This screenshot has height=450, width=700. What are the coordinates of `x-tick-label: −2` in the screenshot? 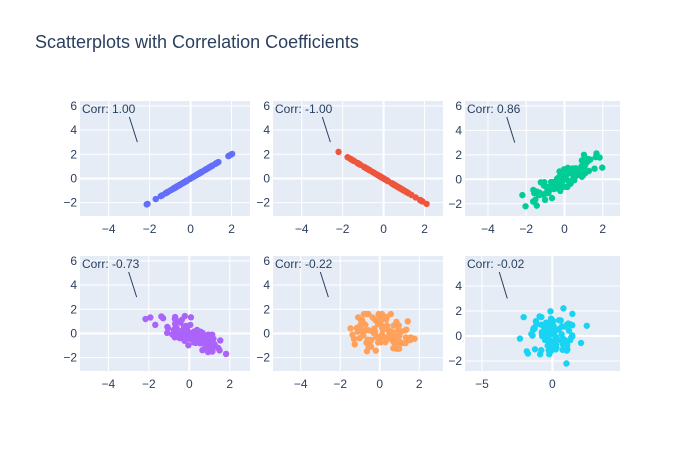 It's located at (149, 384).